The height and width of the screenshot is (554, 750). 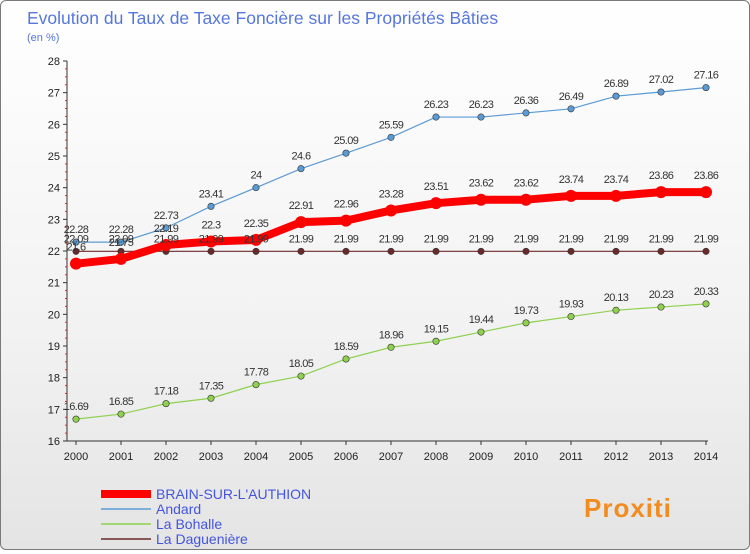 What do you see at coordinates (346, 205) in the screenshot?
I see `data-label: 22.96` at bounding box center [346, 205].